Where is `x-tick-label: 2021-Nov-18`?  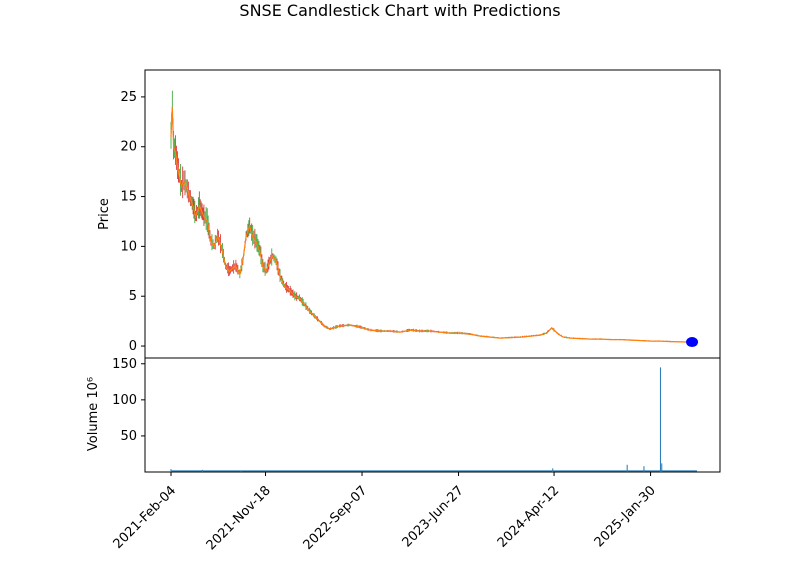 x-tick-label: 2021-Nov-18 is located at coordinates (239, 518).